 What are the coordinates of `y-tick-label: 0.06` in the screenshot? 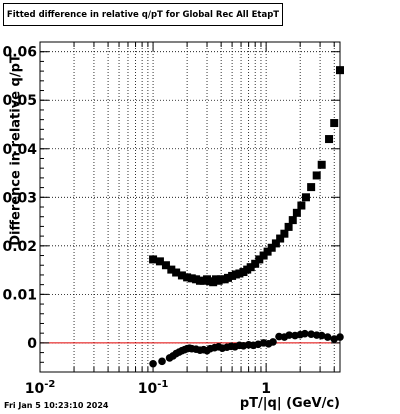 It's located at (19, 53).